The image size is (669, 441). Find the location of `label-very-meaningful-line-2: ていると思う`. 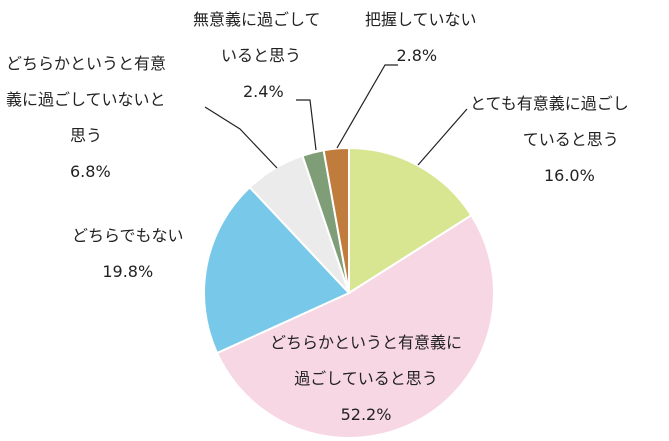

label-very-meaningful-line-2: ていると思う is located at coordinates (570, 139).